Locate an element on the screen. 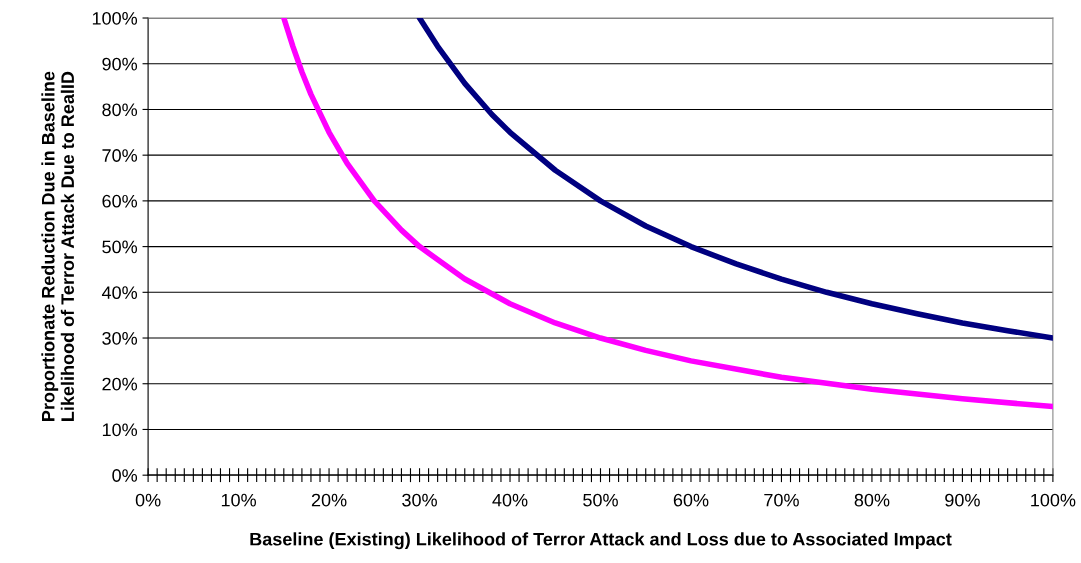 The height and width of the screenshot is (563, 1081). y-tick-label: 60% is located at coordinates (120, 201).